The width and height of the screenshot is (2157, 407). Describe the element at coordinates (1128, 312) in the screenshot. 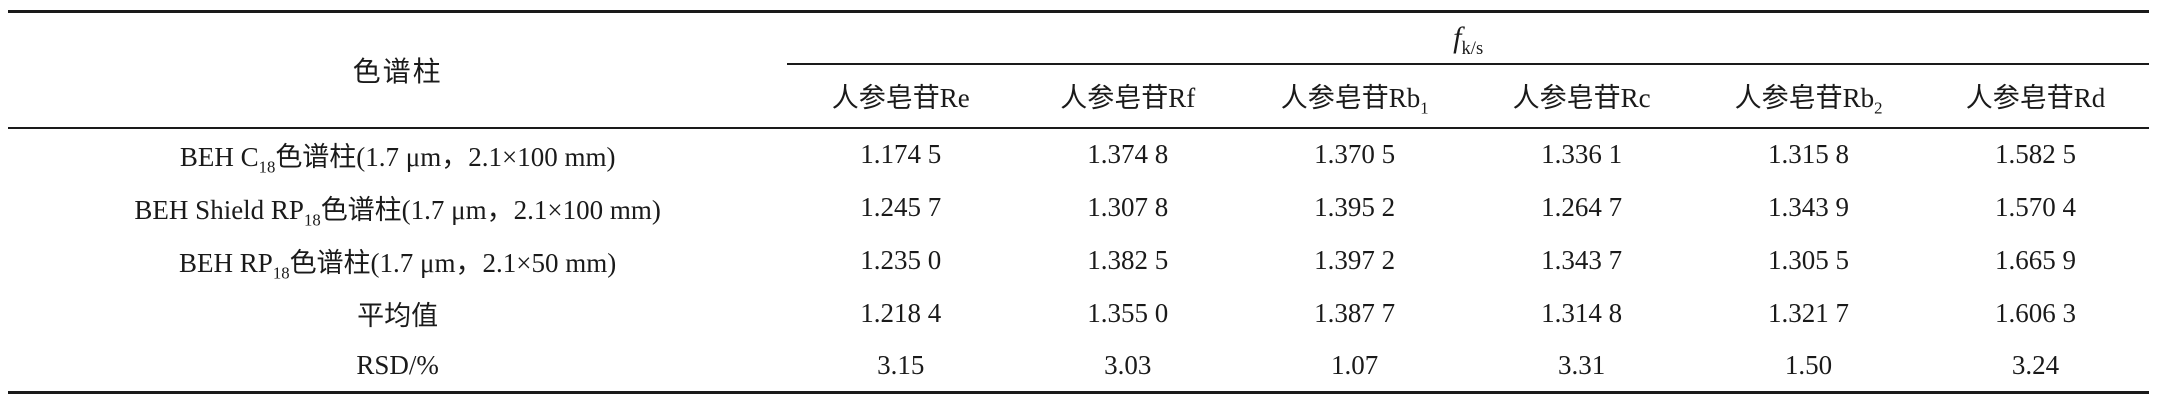

I see `value-cell: 1.355 0` at that location.